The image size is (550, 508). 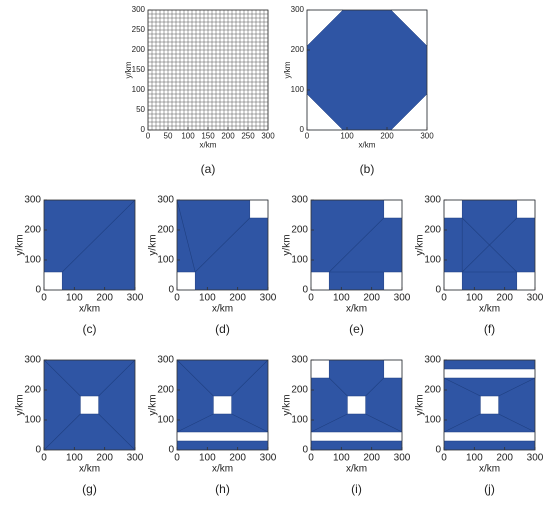 I want to click on region-fill, so click(x=367, y=70).